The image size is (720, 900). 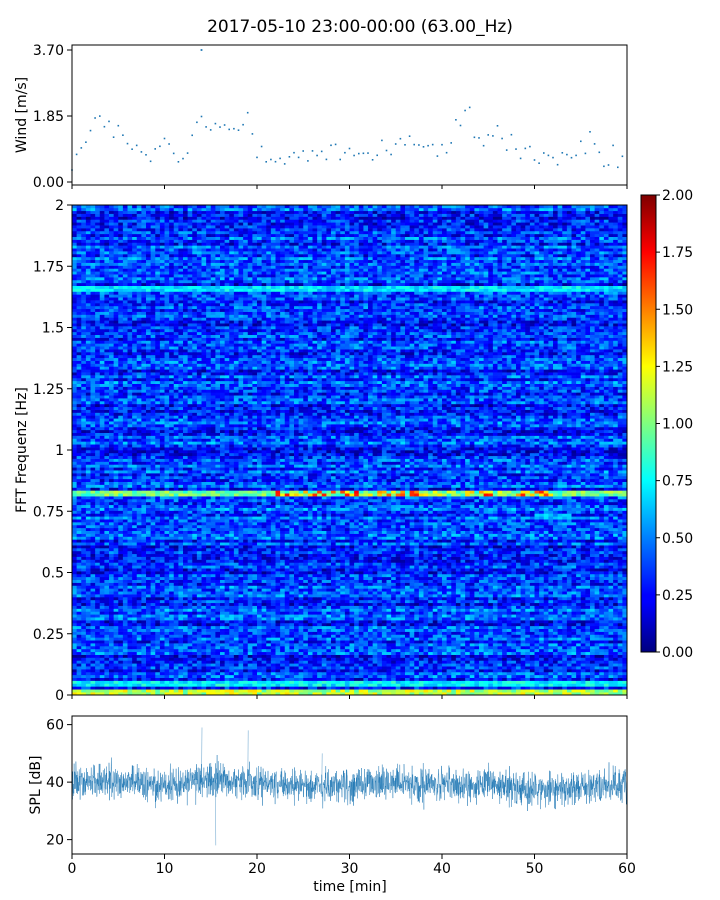 I want to click on wind-y-tick-label: 3.70, so click(x=48, y=51).